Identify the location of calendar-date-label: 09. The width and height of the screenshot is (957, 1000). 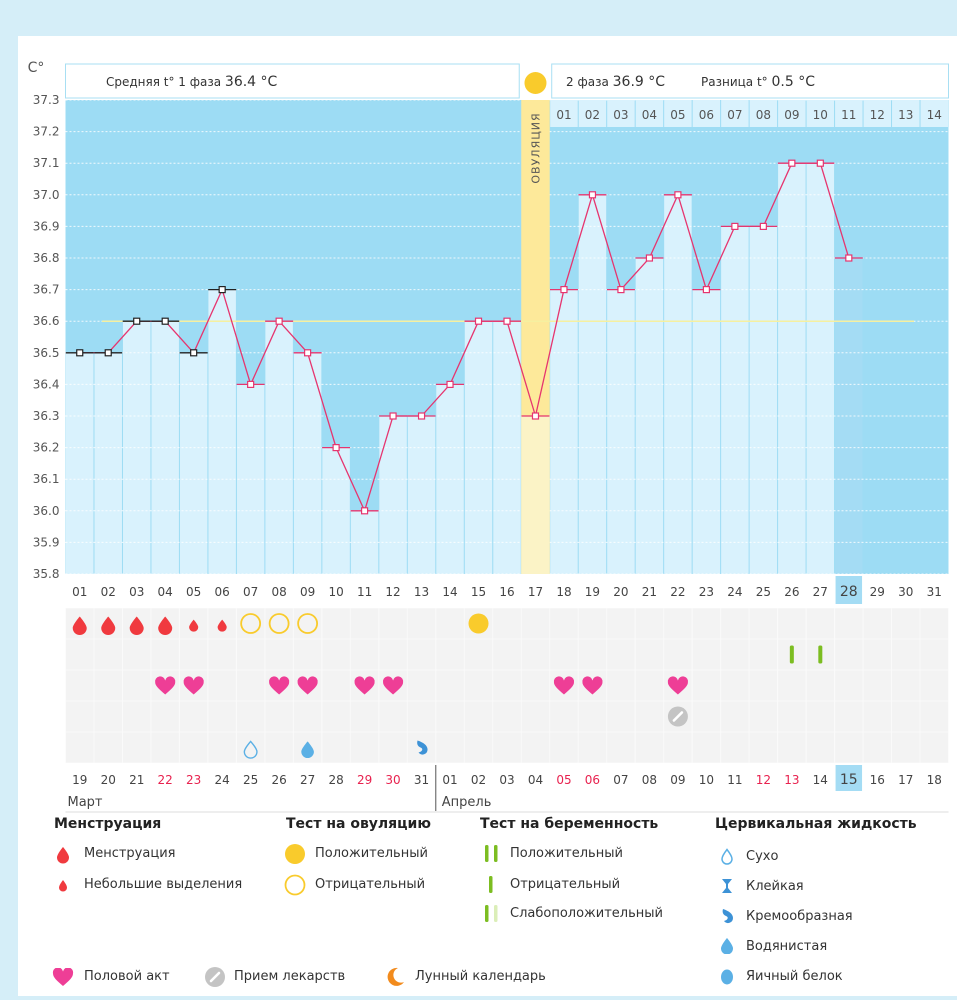
(677, 780).